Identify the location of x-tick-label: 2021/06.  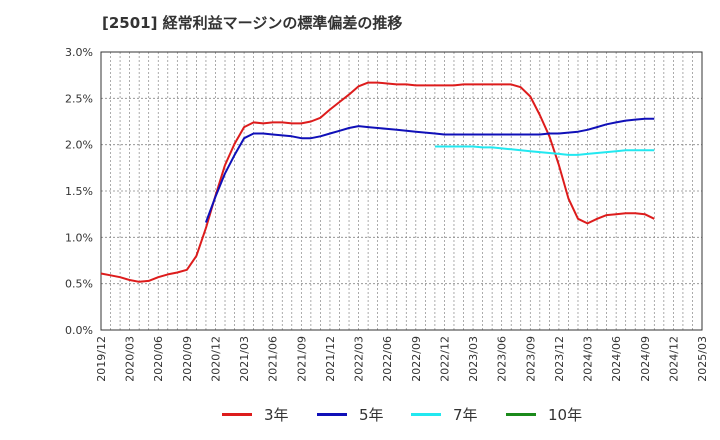
(273, 359).